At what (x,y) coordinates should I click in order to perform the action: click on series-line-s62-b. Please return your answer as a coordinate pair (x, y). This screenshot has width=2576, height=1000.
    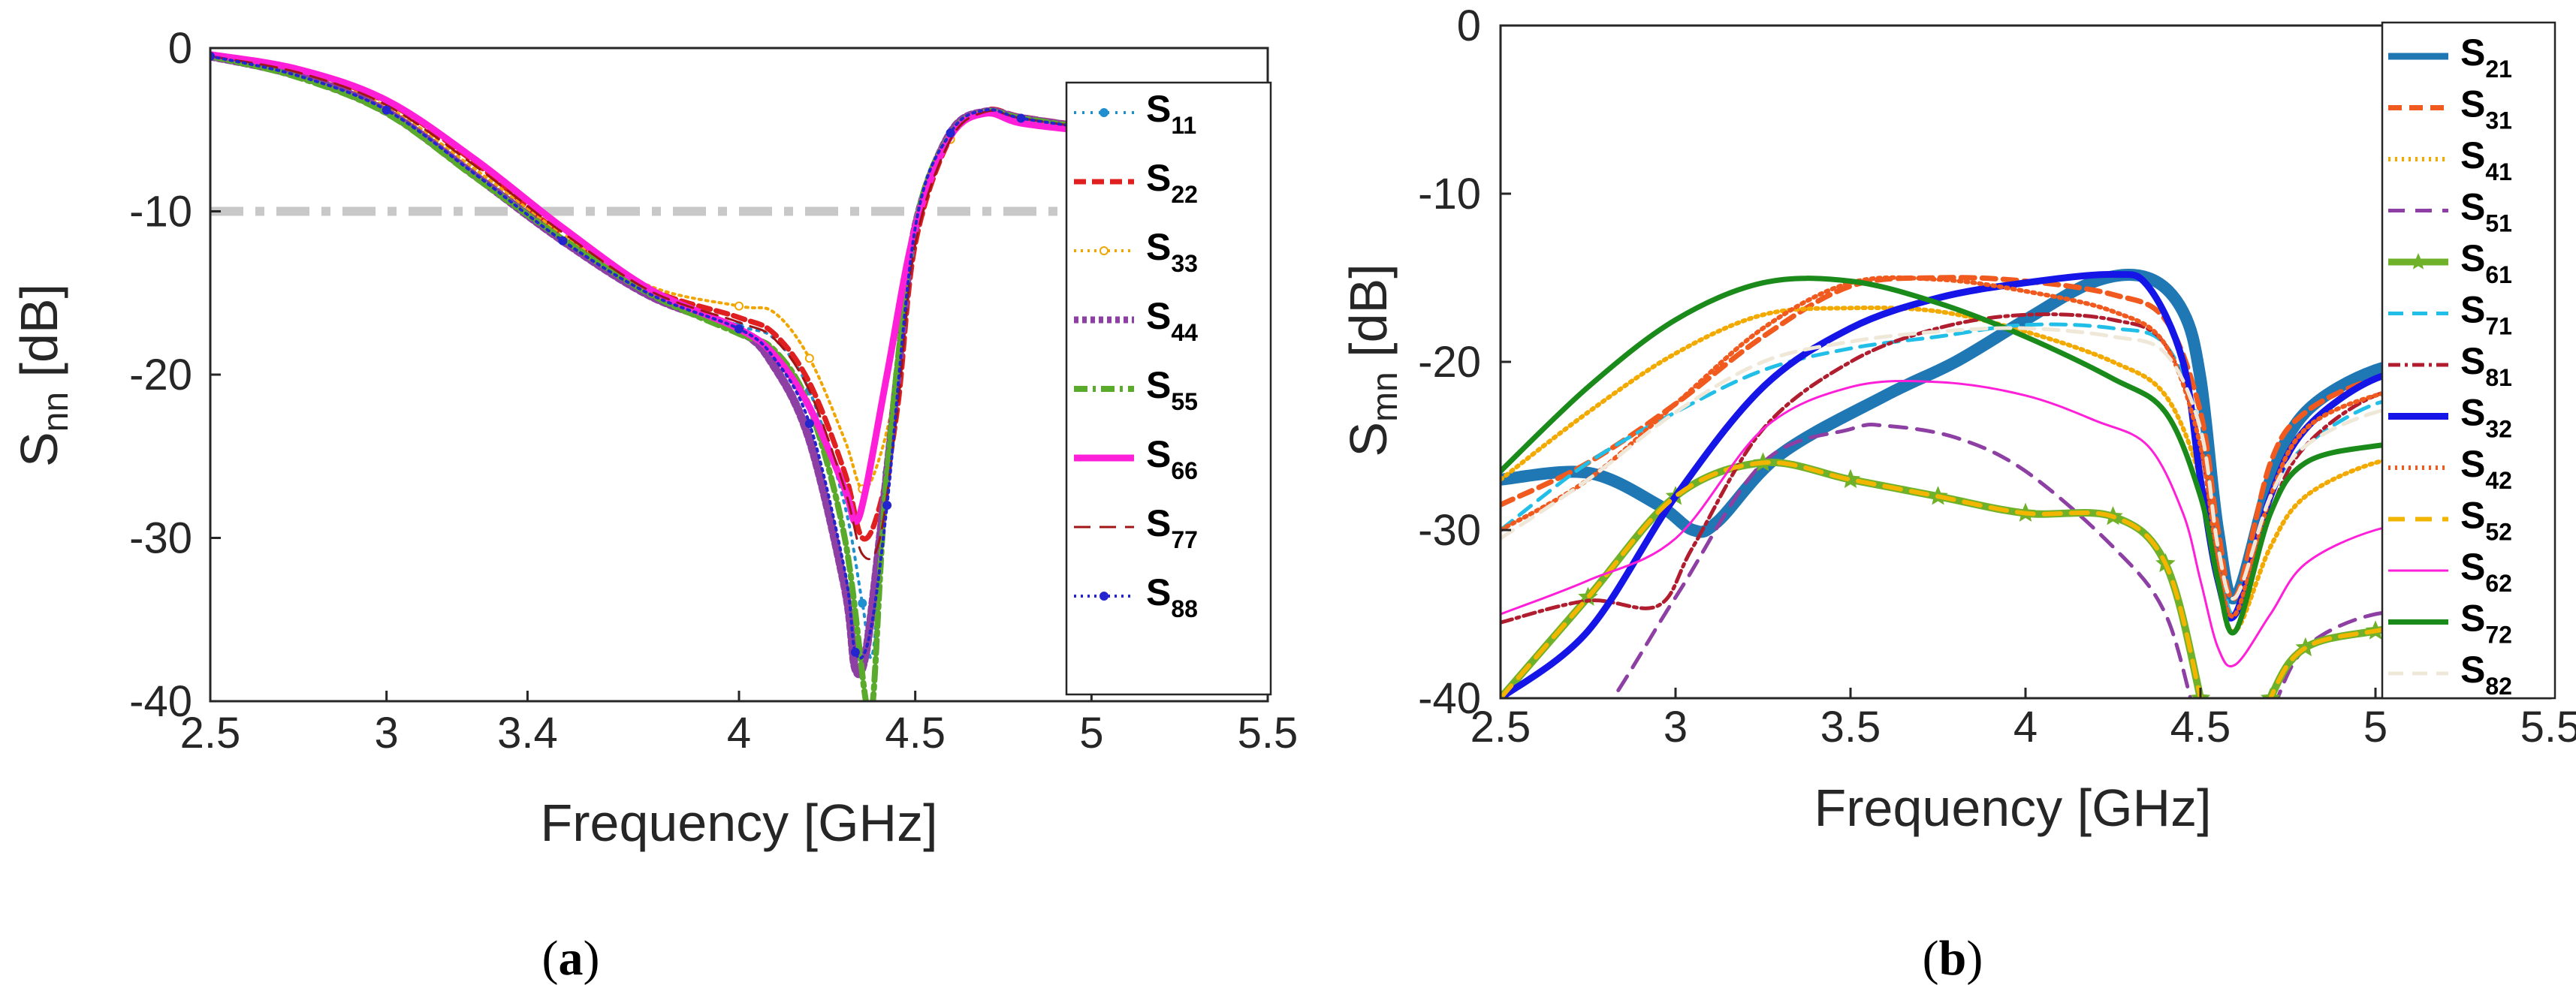
    Looking at the image, I should click on (2025, 523).